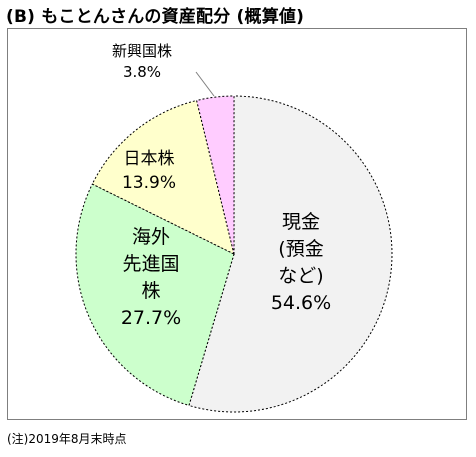  What do you see at coordinates (142, 72) in the screenshot?
I see `slice-value-emerging-stocks: 3.8%` at bounding box center [142, 72].